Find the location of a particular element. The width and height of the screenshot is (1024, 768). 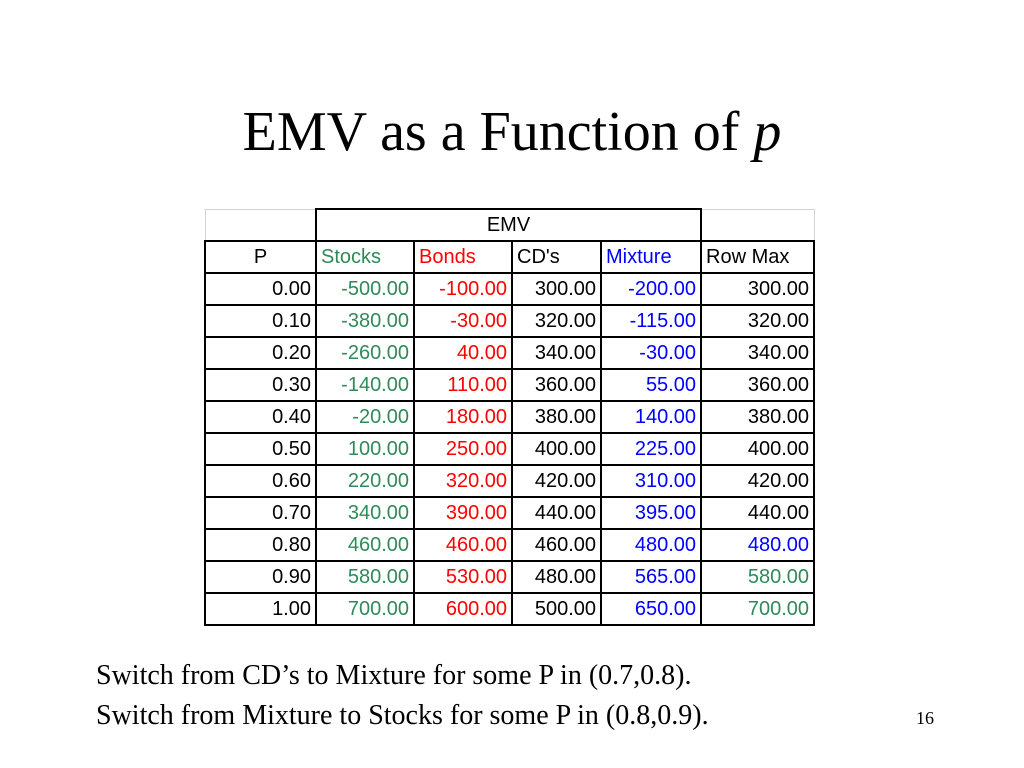

page-number: 16 is located at coordinates (925, 718).